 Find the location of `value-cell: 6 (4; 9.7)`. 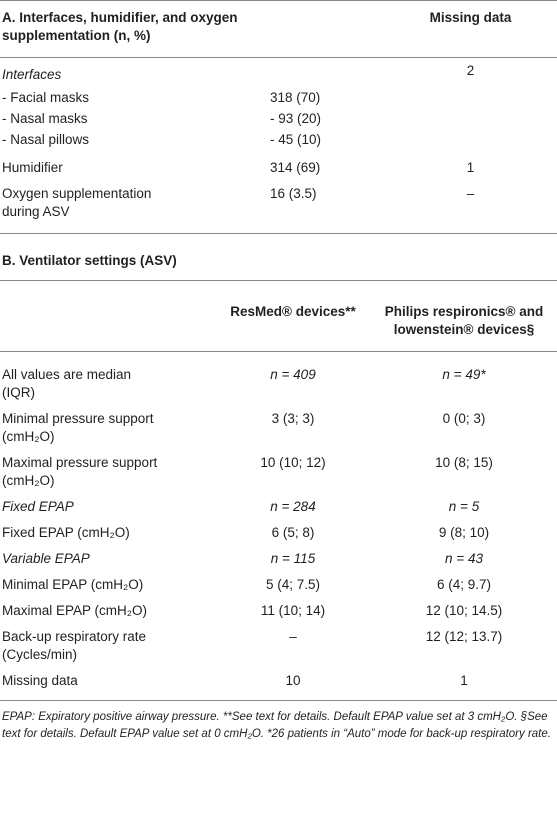

value-cell: 6 (4; 9.7) is located at coordinates (464, 584).